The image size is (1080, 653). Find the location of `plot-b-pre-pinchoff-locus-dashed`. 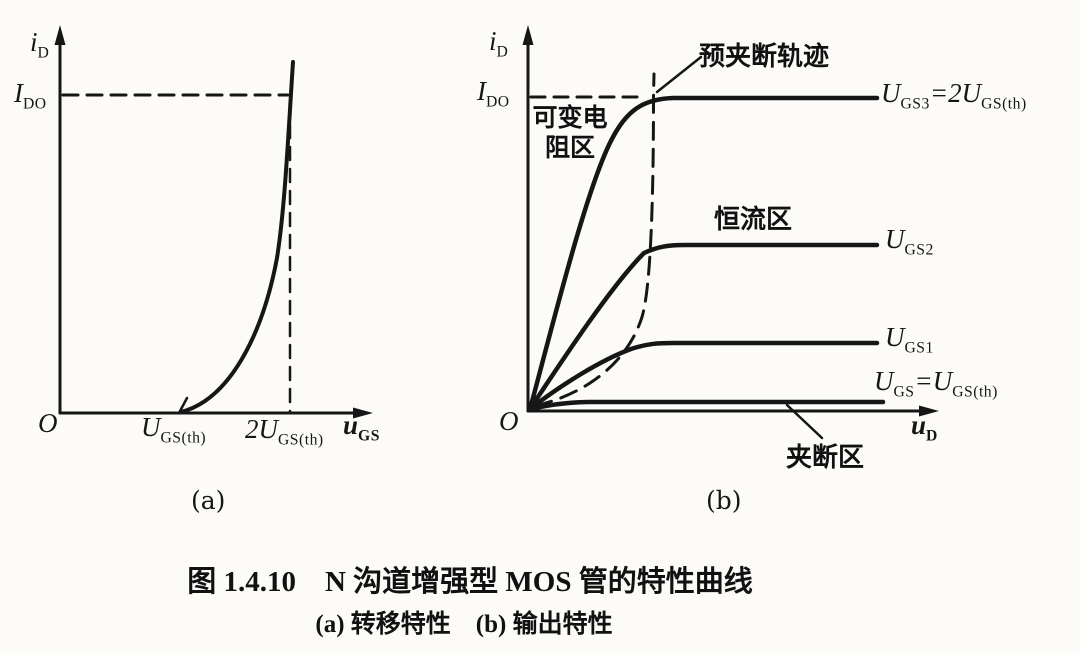

plot-b-pre-pinchoff-locus-dashed is located at coordinates (594, 240).